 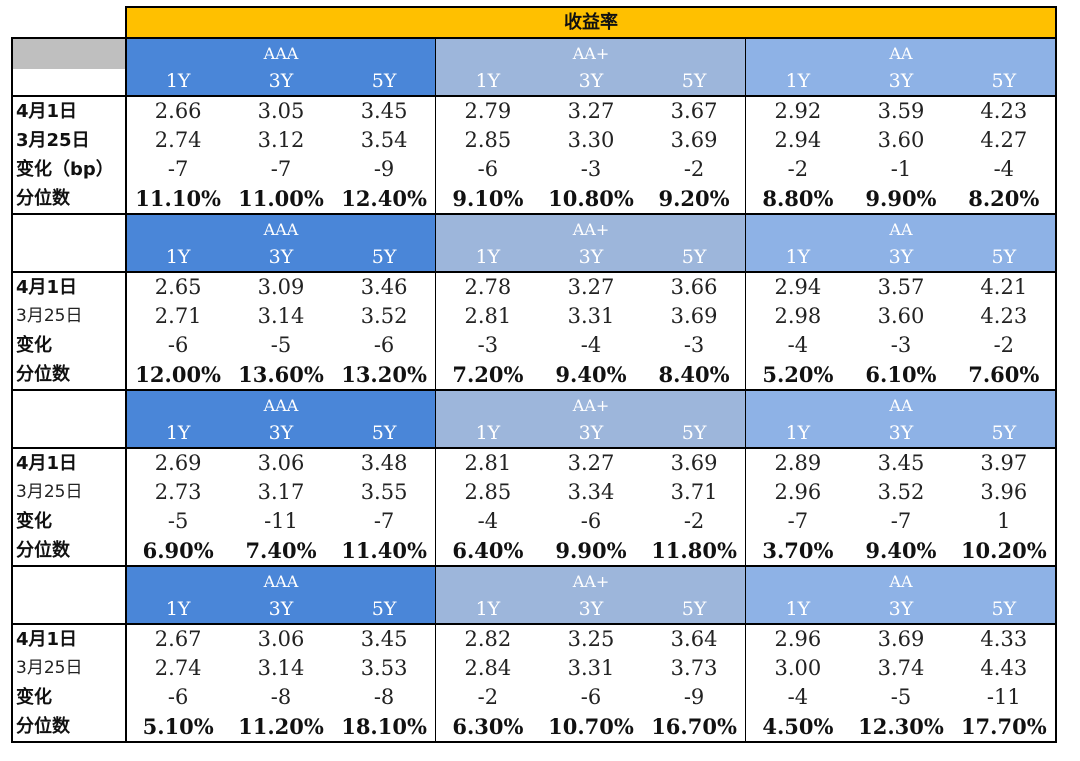 What do you see at coordinates (68, 521) in the screenshot?
I see `row-label: 变化` at bounding box center [68, 521].